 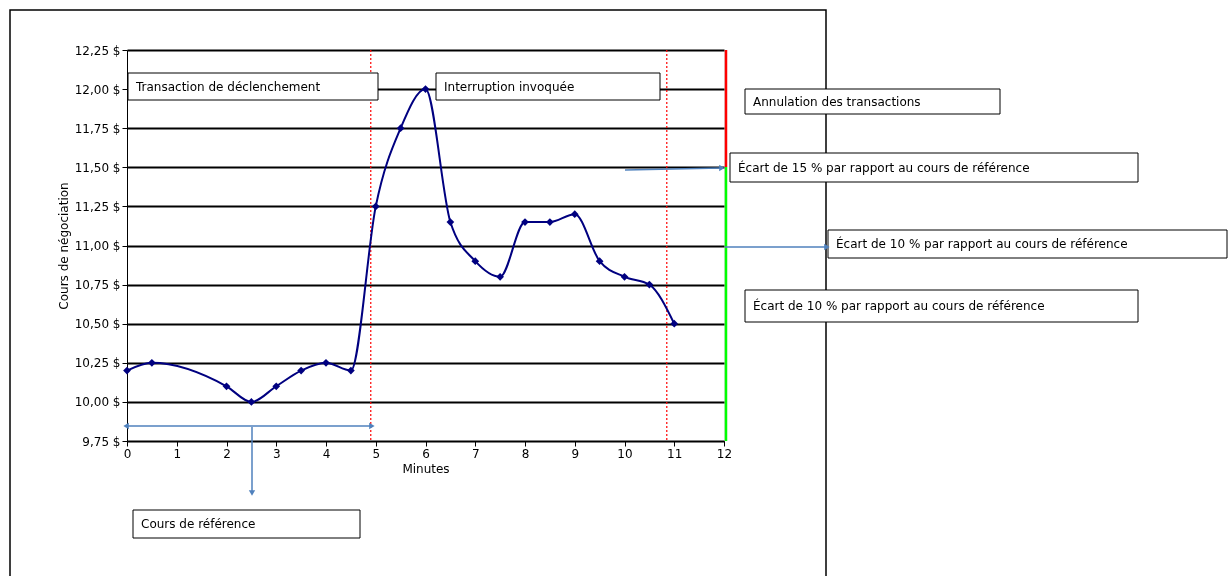 I want to click on x-axis-title: Minutes, so click(x=426, y=468).